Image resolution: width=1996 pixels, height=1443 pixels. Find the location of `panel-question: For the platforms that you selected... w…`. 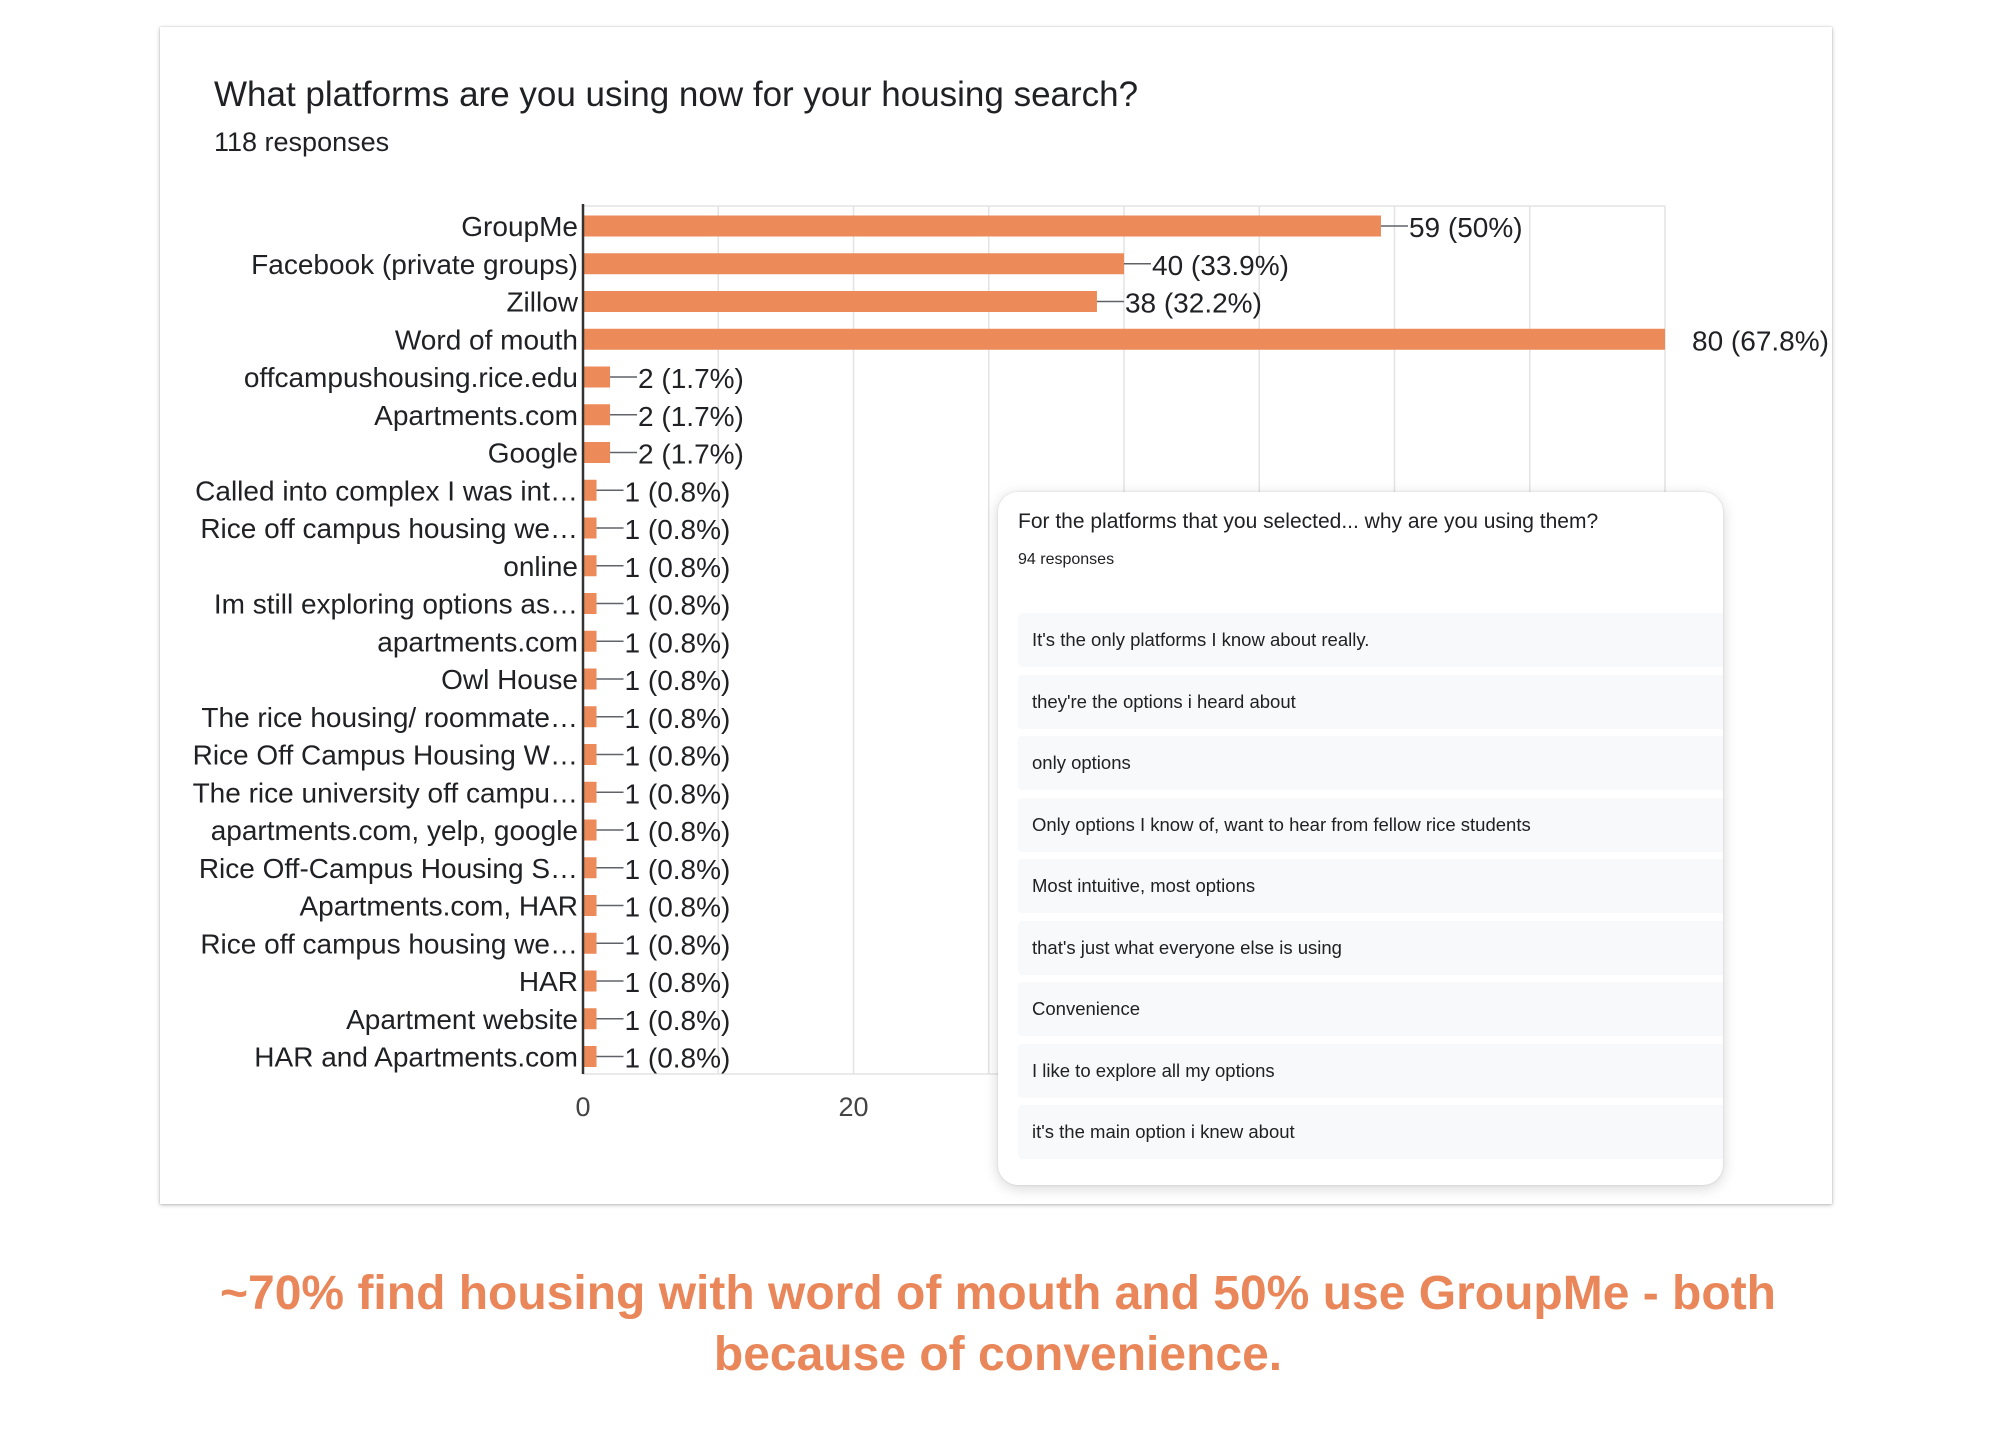

panel-question: For the platforms that you selected... w… is located at coordinates (1308, 521).